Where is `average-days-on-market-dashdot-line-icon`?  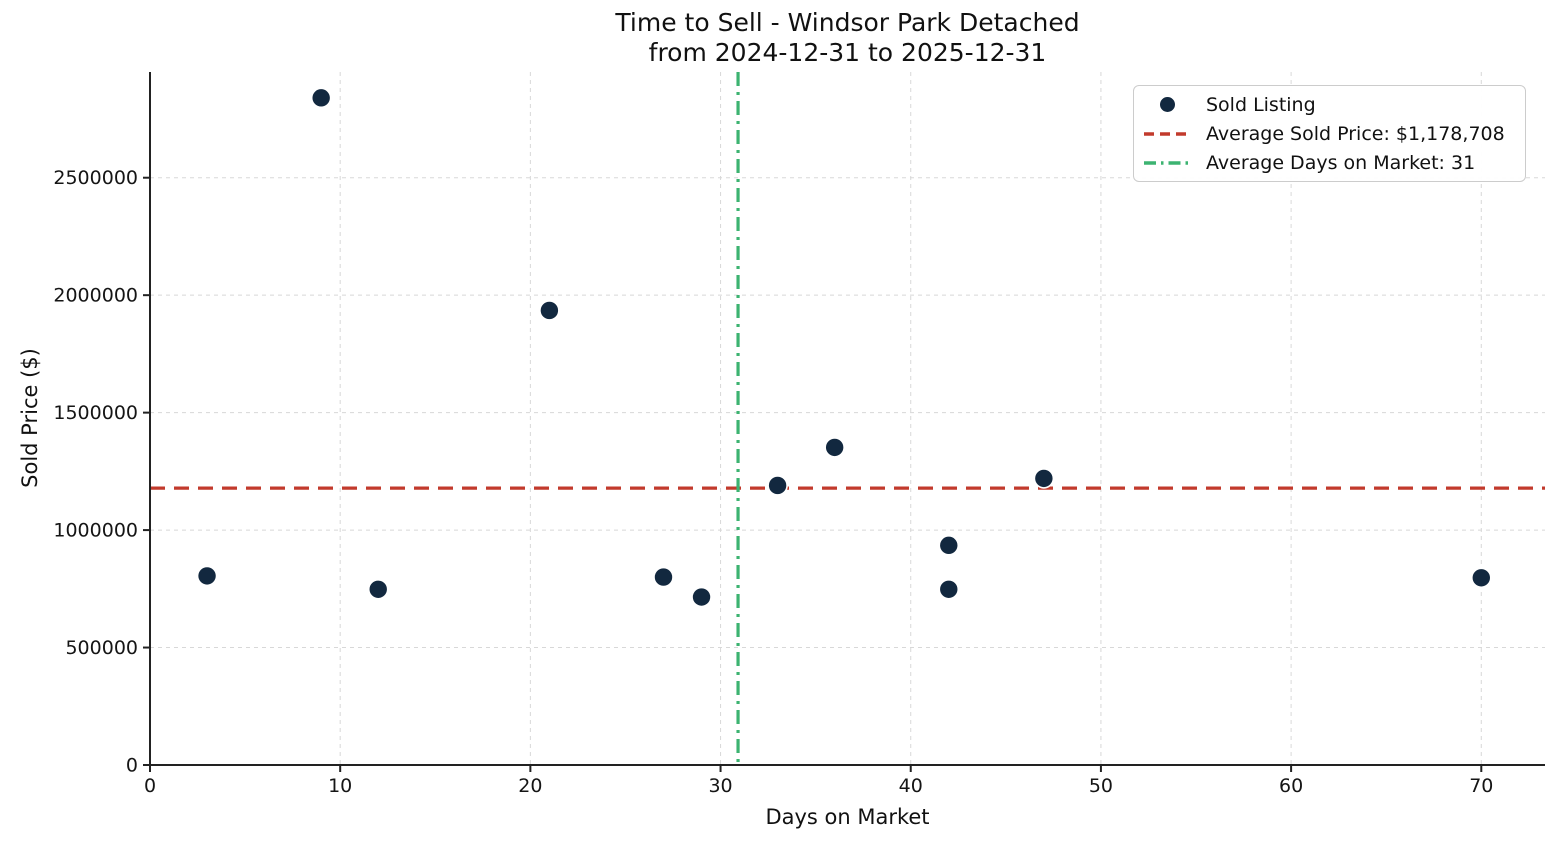
average-days-on-market-dashdot-line-icon is located at coordinates (1167, 163).